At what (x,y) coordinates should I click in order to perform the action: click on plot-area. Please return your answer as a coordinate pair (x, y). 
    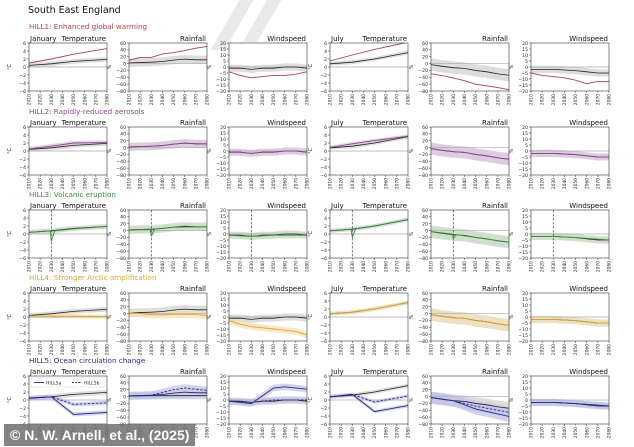
    Looking at the image, I should click on (268, 71).